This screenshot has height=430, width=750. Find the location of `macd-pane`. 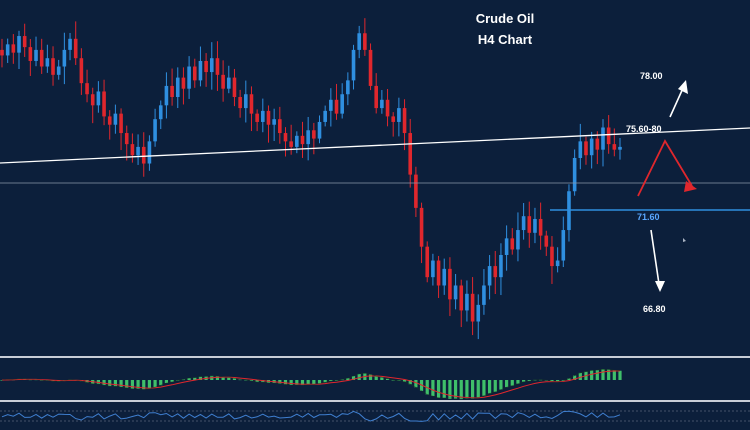

macd-pane is located at coordinates (311, 384).